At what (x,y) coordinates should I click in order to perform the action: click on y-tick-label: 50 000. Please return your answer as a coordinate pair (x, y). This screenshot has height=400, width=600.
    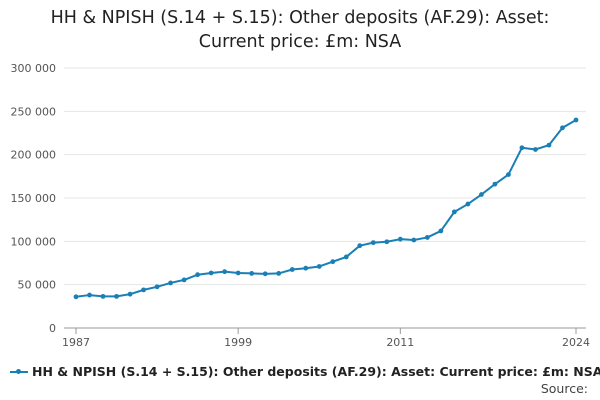
    Looking at the image, I should click on (37, 285).